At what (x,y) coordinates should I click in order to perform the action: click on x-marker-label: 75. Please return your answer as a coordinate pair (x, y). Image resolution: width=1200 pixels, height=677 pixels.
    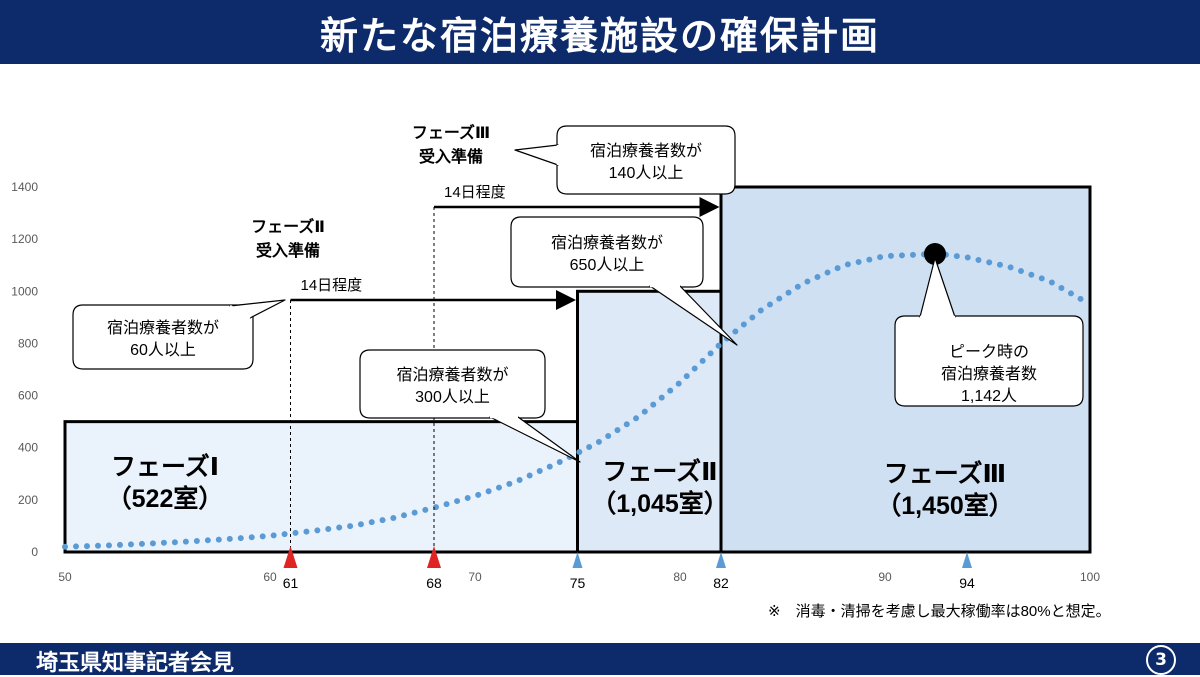
    Looking at the image, I should click on (578, 583).